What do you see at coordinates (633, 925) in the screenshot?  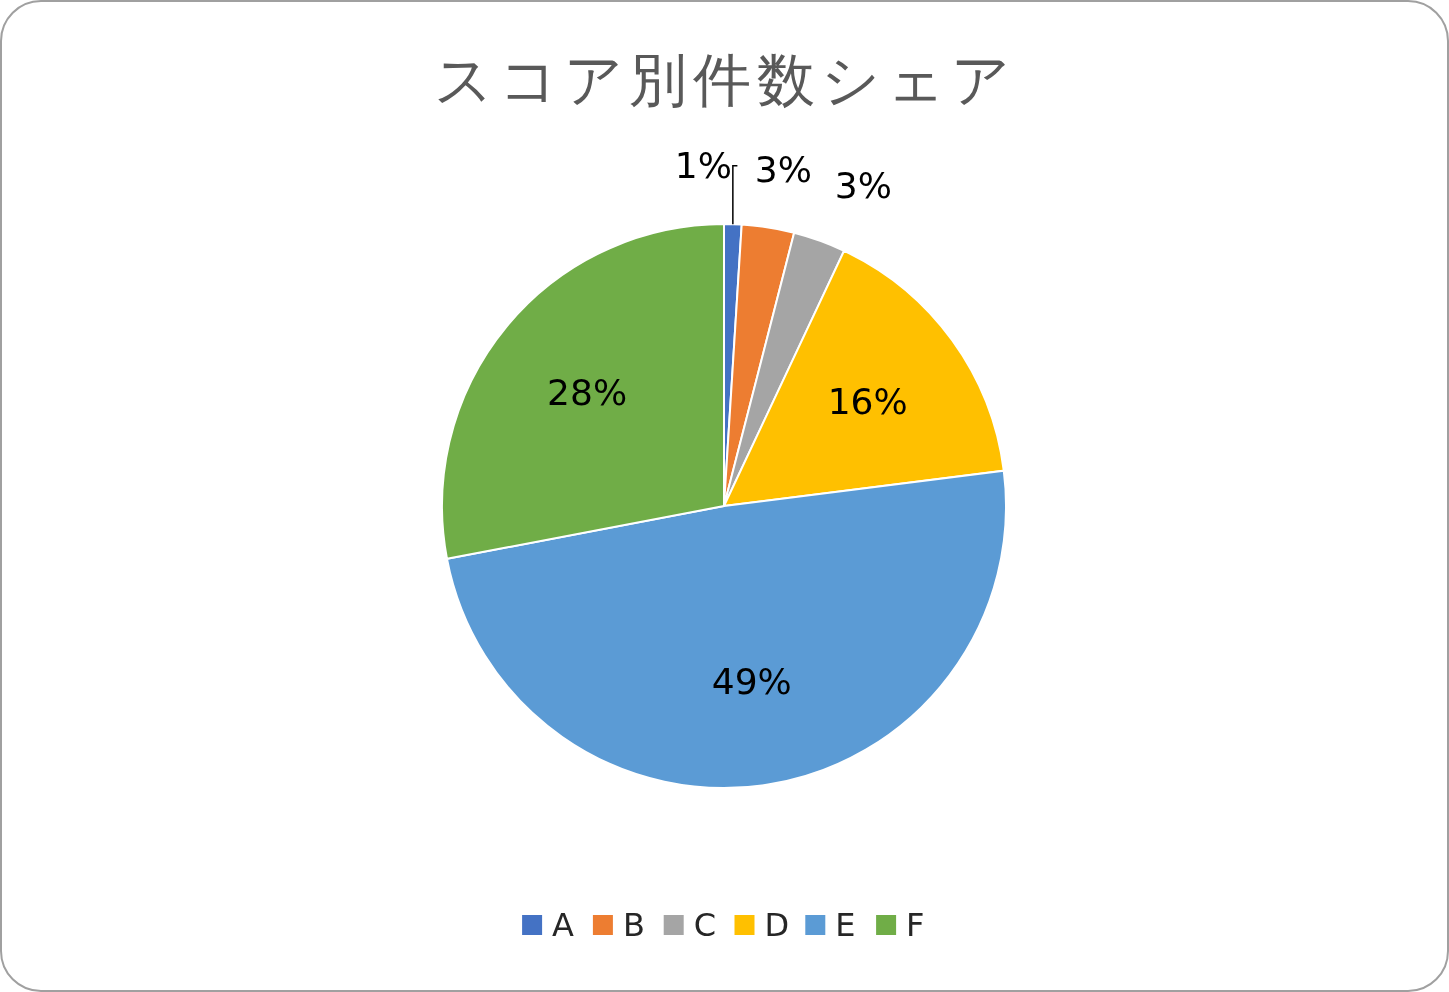 I see `legend-label: B` at bounding box center [633, 925].